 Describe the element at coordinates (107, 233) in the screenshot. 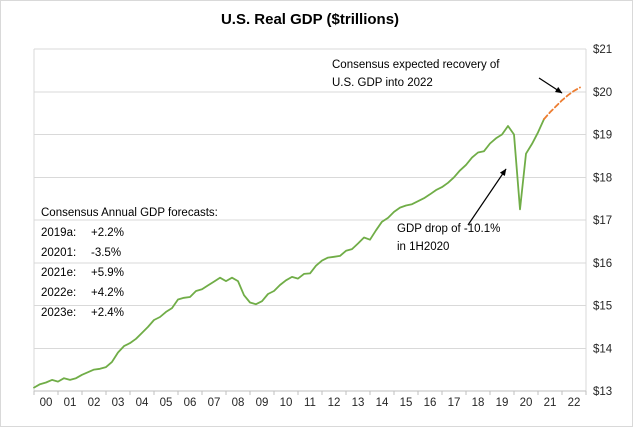

I see `forecast-row-value: +2.2%` at that location.